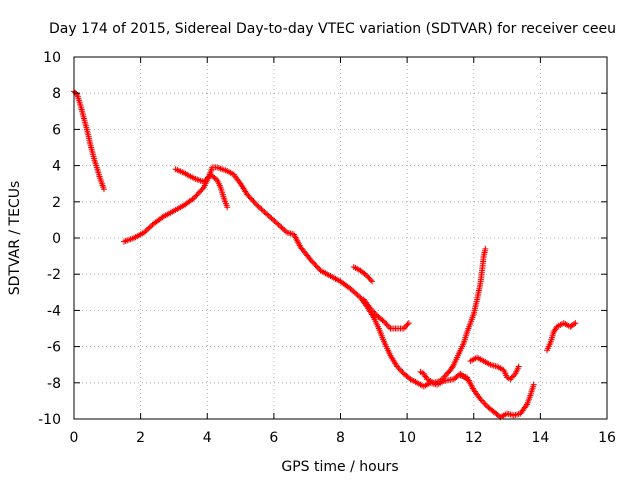 The width and height of the screenshot is (640, 480). What do you see at coordinates (56, 239) in the screenshot?
I see `y-tick-label: 0` at bounding box center [56, 239].